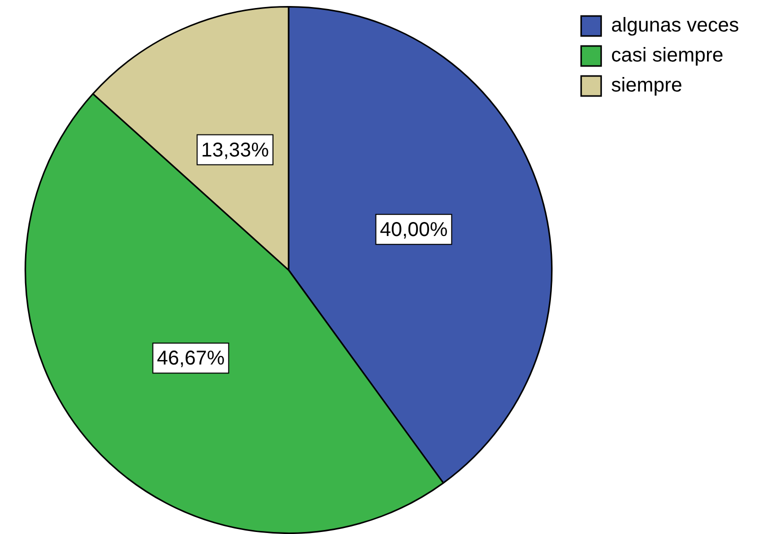 This screenshot has width=779, height=534. What do you see at coordinates (646, 85) in the screenshot?
I see `legend-label: siempre` at bounding box center [646, 85].